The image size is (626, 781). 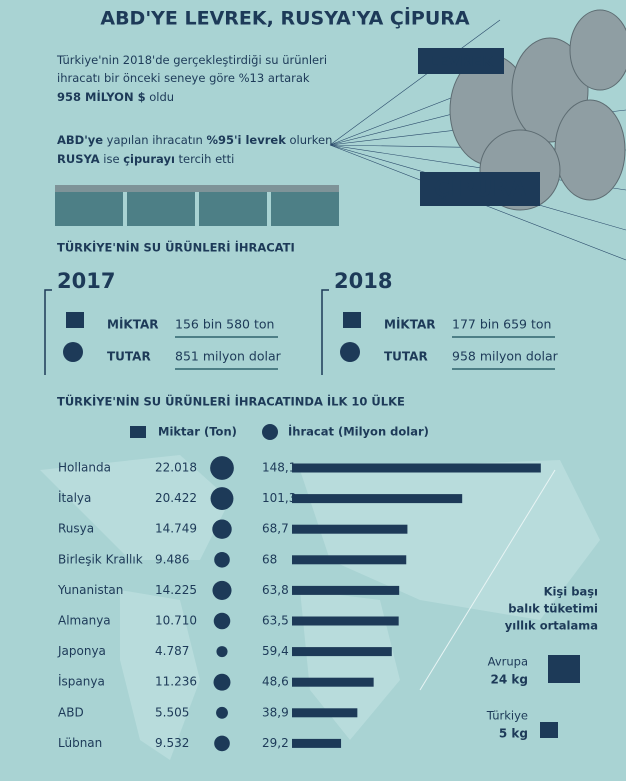 What do you see at coordinates (228, 356) in the screenshot?
I see `row-value: 851 milyon dolar` at bounding box center [228, 356].